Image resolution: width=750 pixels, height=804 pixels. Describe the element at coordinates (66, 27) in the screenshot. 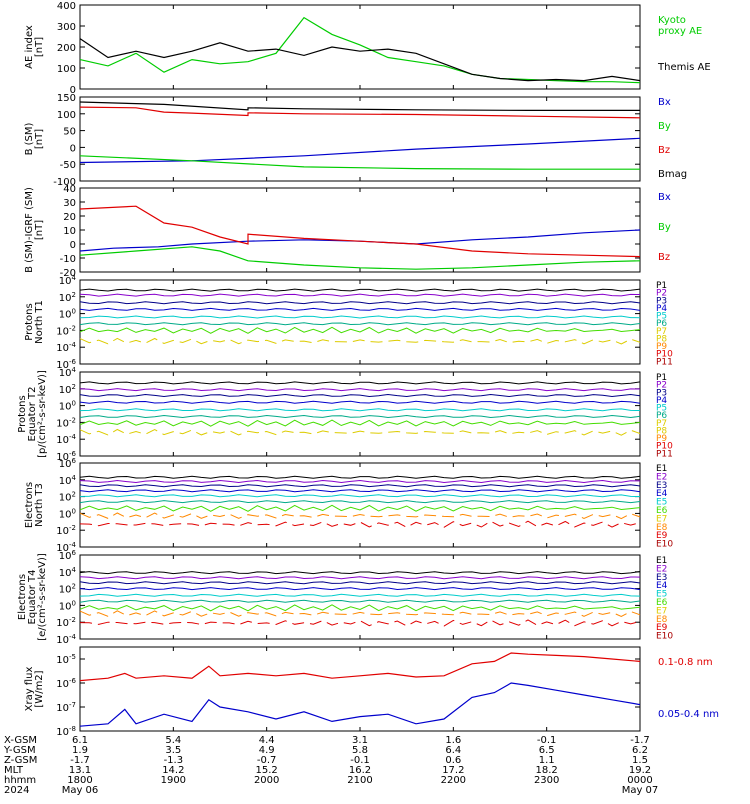

I see `y-tick-label: 300` at that location.